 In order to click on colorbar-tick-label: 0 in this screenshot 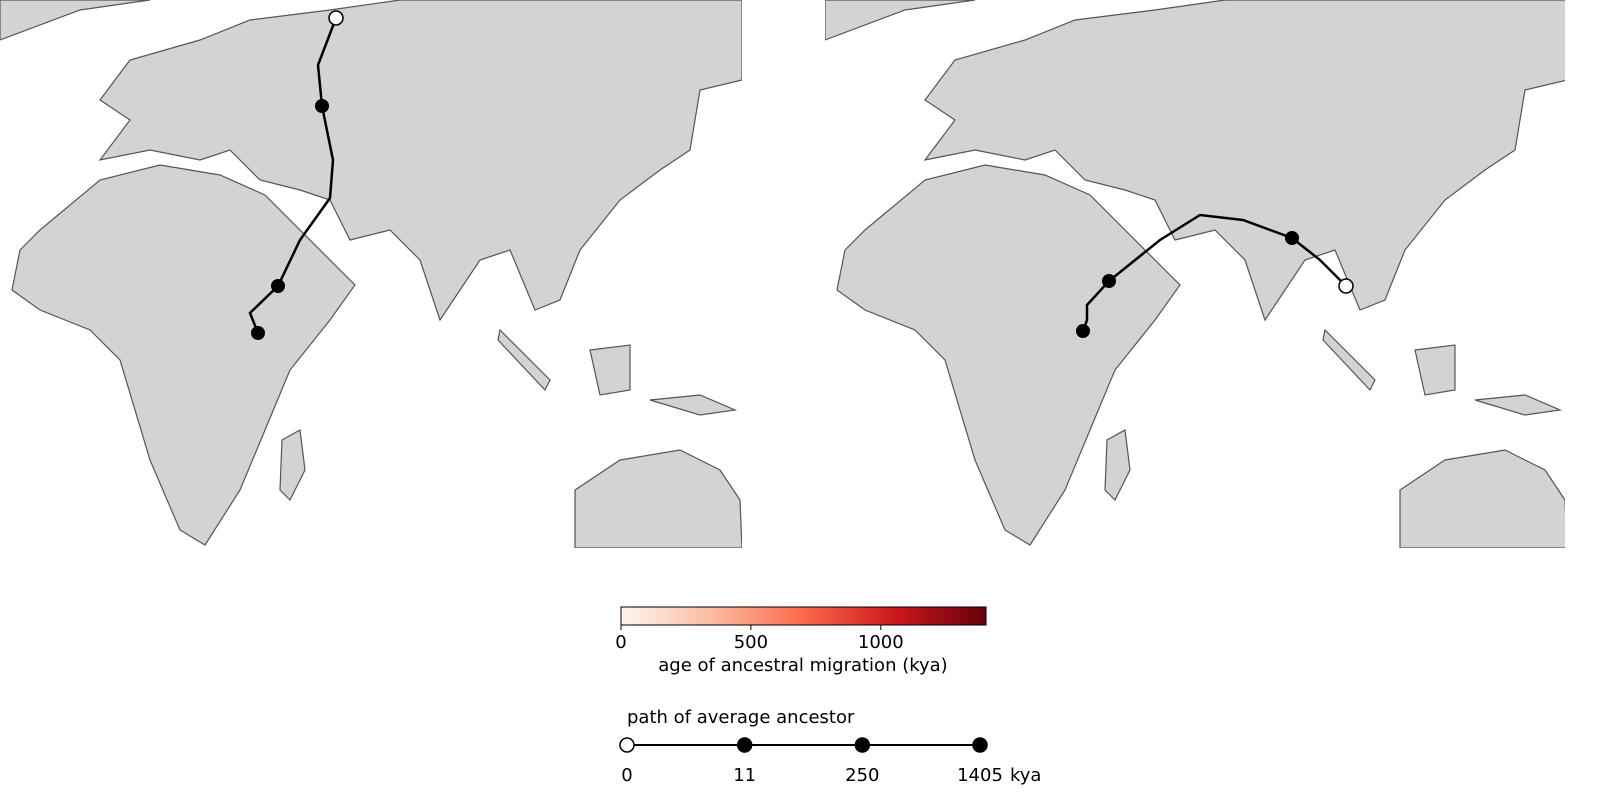, I will do `click(620, 642)`.